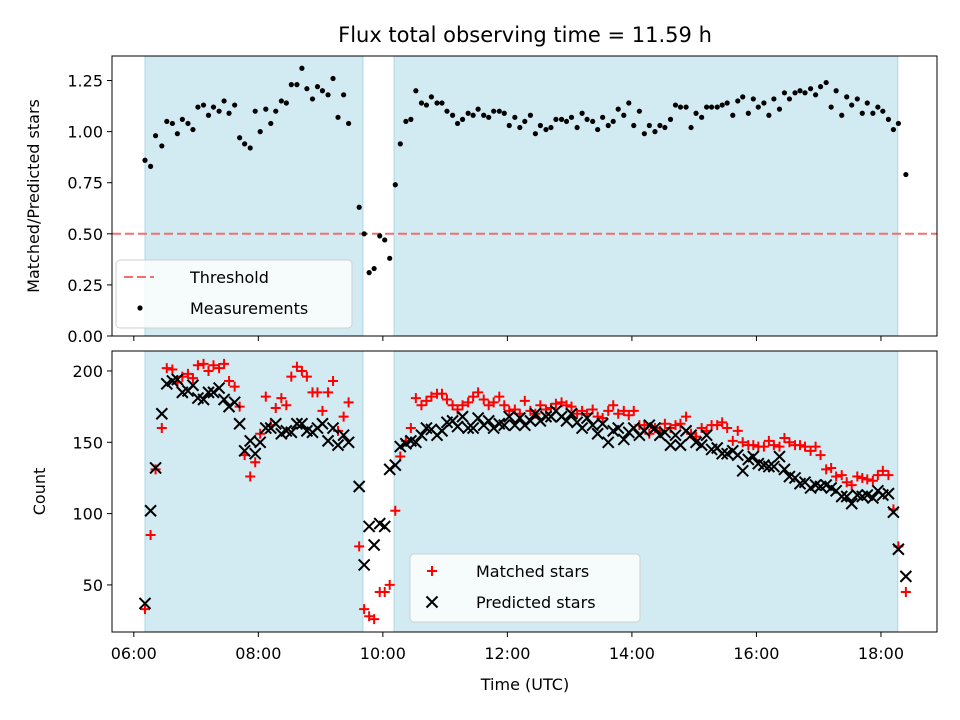  I want to click on count-y-axis-label: Count, so click(39, 492).